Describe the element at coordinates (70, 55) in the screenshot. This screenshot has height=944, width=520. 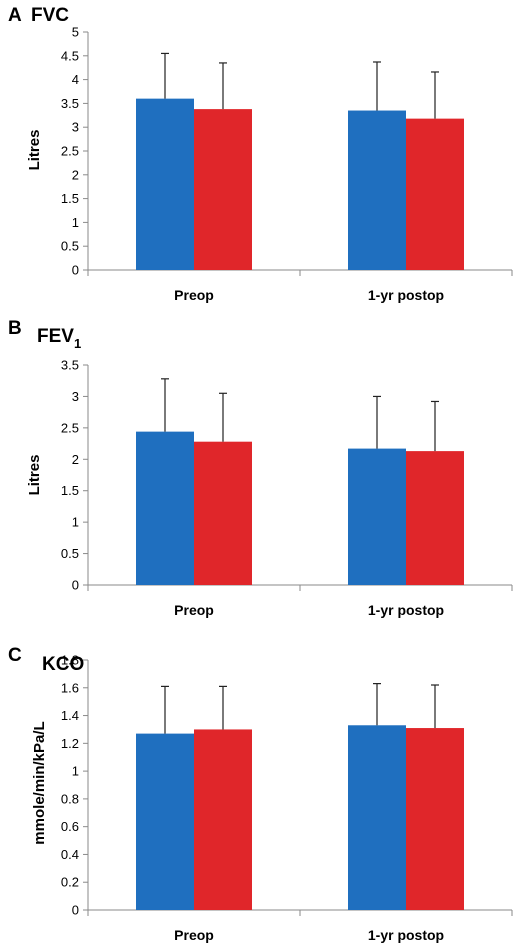
I see `y-tick-label-fvc-9: 4.5` at that location.